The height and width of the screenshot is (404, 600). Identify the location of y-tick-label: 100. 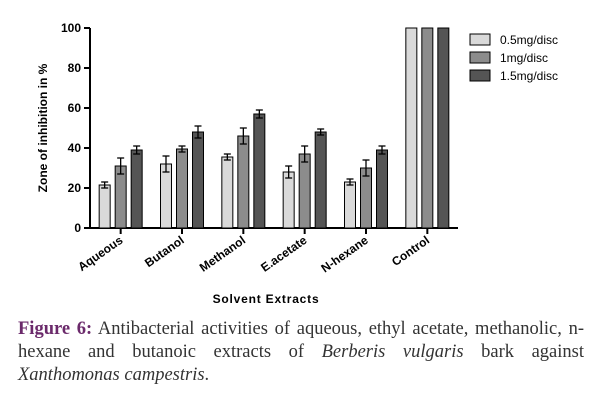
(71, 28).